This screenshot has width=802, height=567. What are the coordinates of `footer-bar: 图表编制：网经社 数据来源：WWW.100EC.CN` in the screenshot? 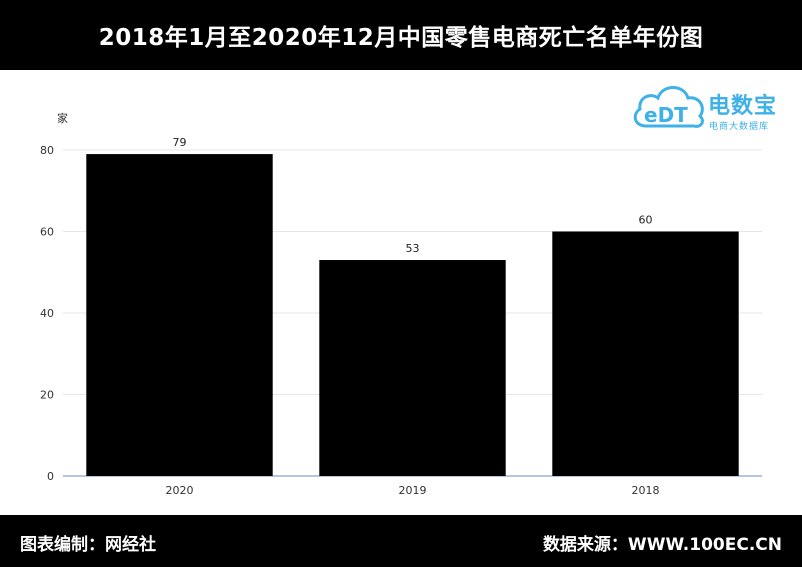 It's located at (401, 541).